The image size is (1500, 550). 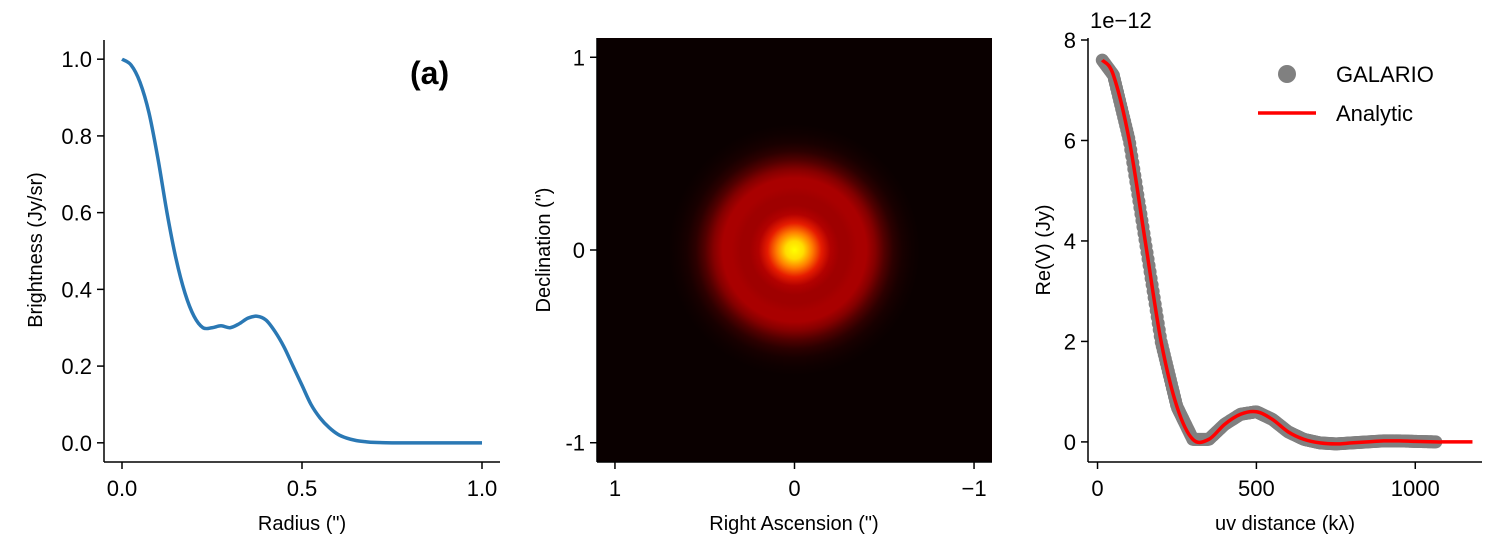 I want to click on y-axis-label: Re(V) (Jy), so click(x=1044, y=249).